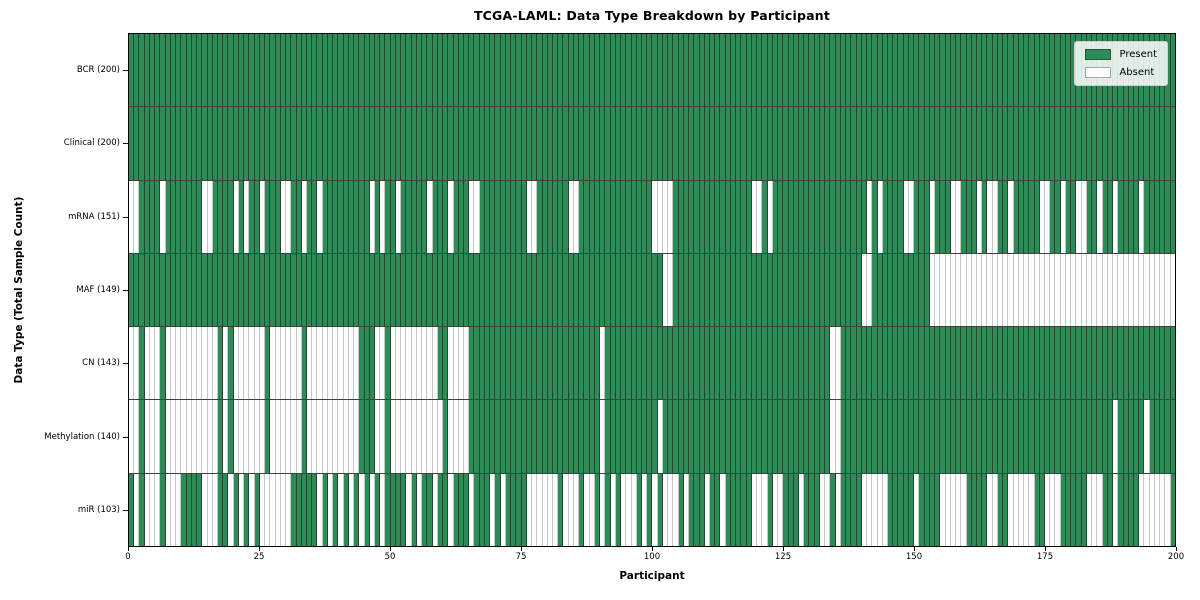 The image size is (1200, 600). I want to click on y-tick-label: CN (143), so click(101, 363).